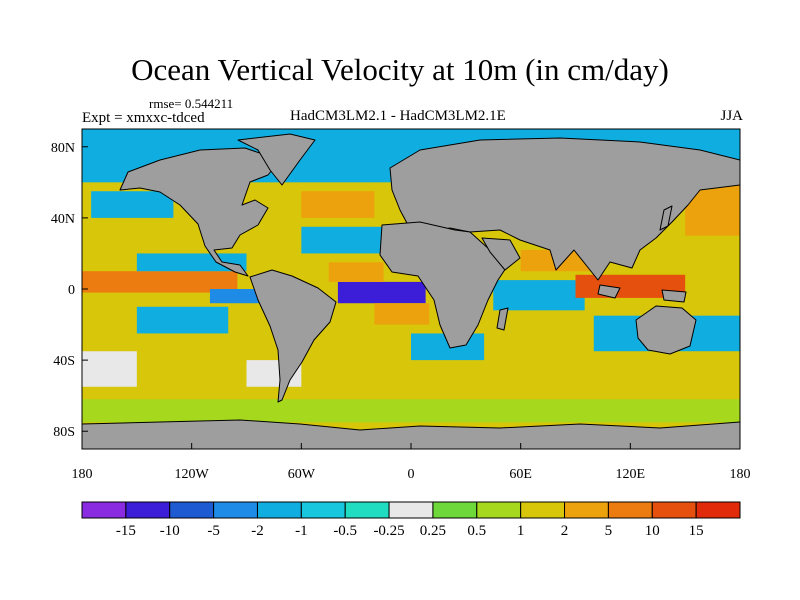  I want to click on x-tick-label-4: 60E, so click(520, 474).